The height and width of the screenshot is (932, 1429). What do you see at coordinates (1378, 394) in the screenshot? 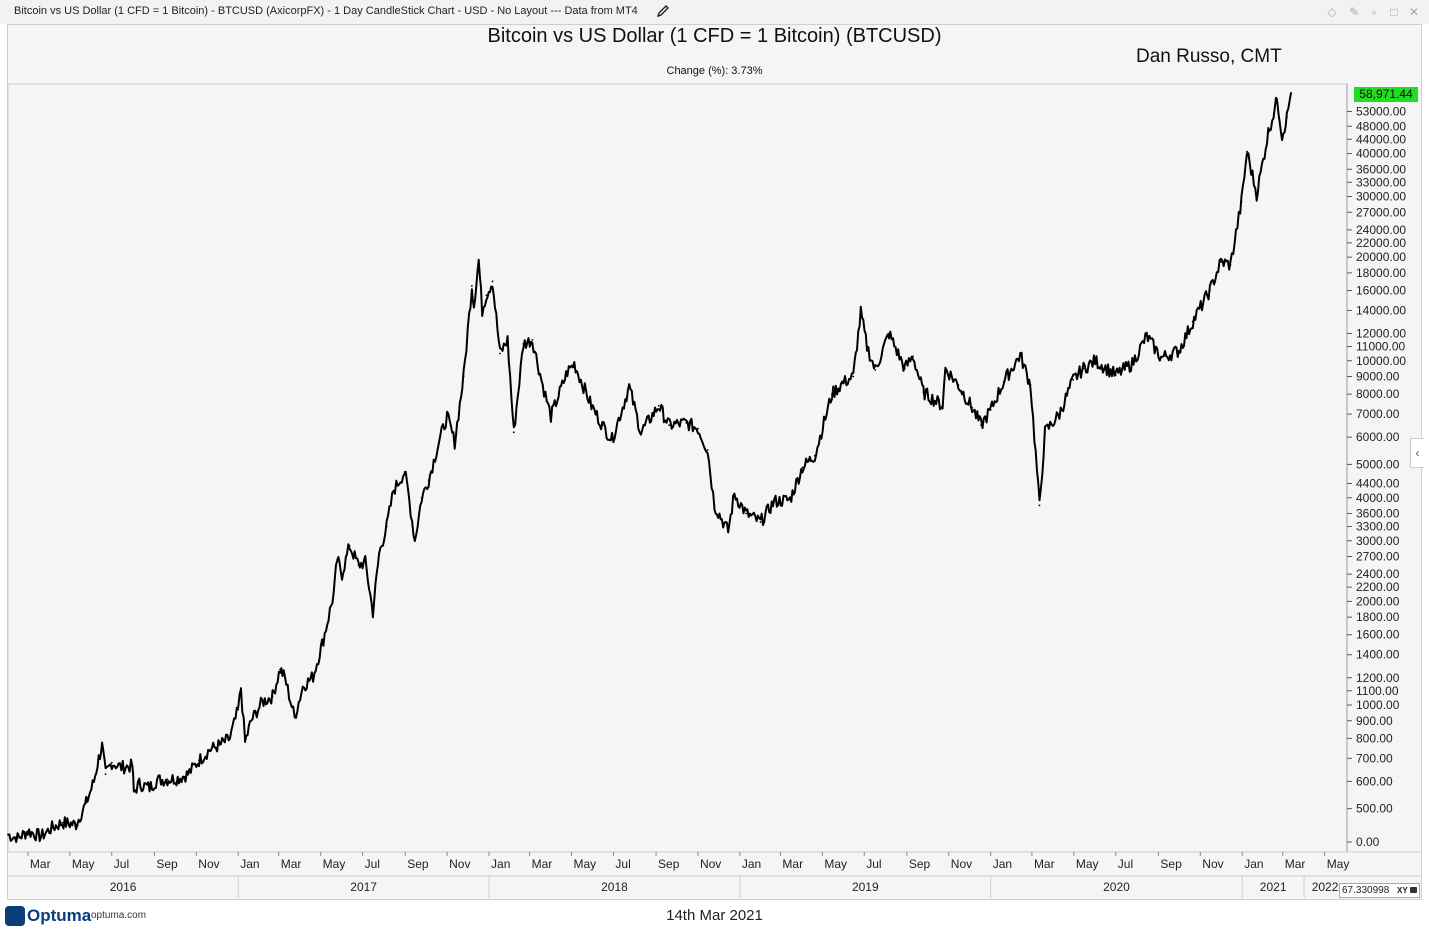
I see `y-tick-label: 8000.00` at bounding box center [1378, 394].